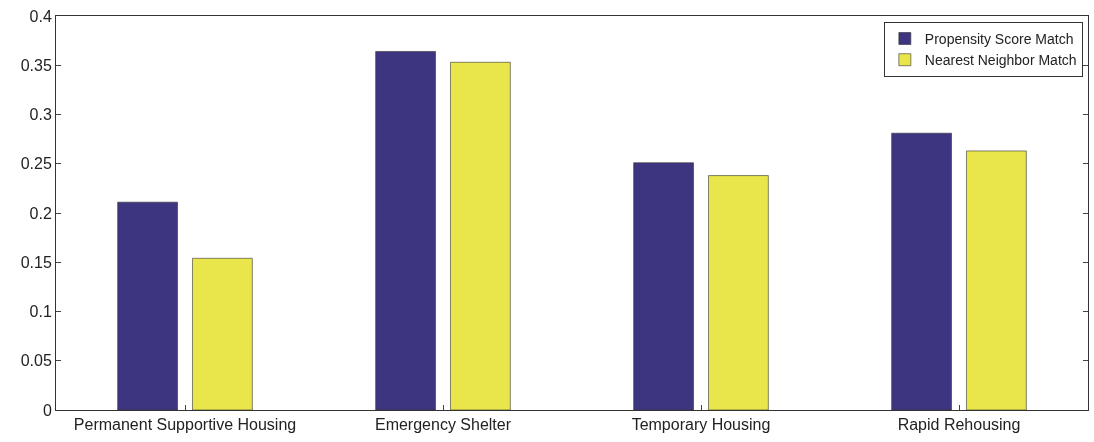  I want to click on y-tick-label: 0.05, so click(36, 361).